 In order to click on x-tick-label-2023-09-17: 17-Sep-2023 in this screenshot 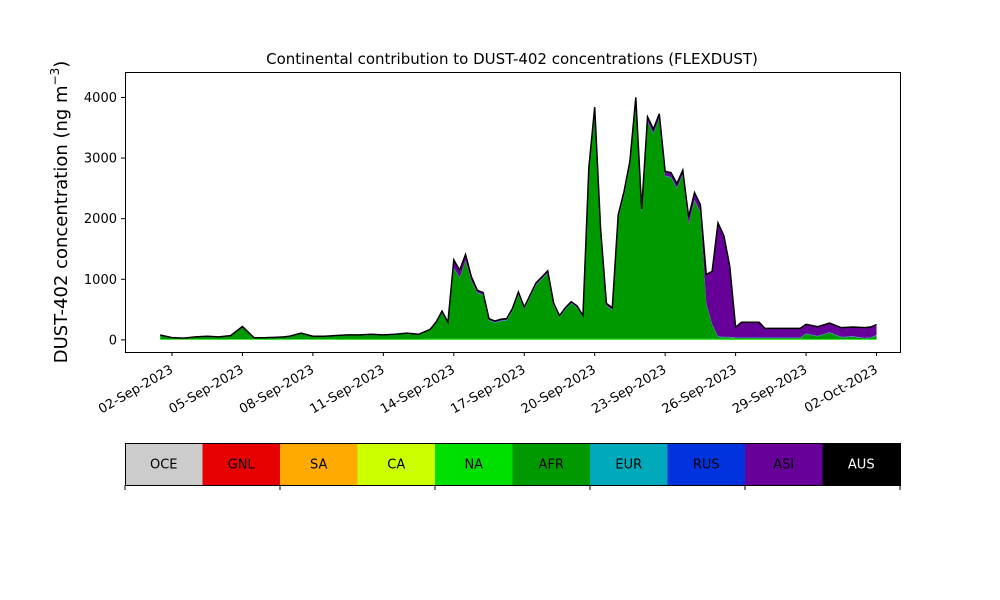, I will do `click(488, 389)`.